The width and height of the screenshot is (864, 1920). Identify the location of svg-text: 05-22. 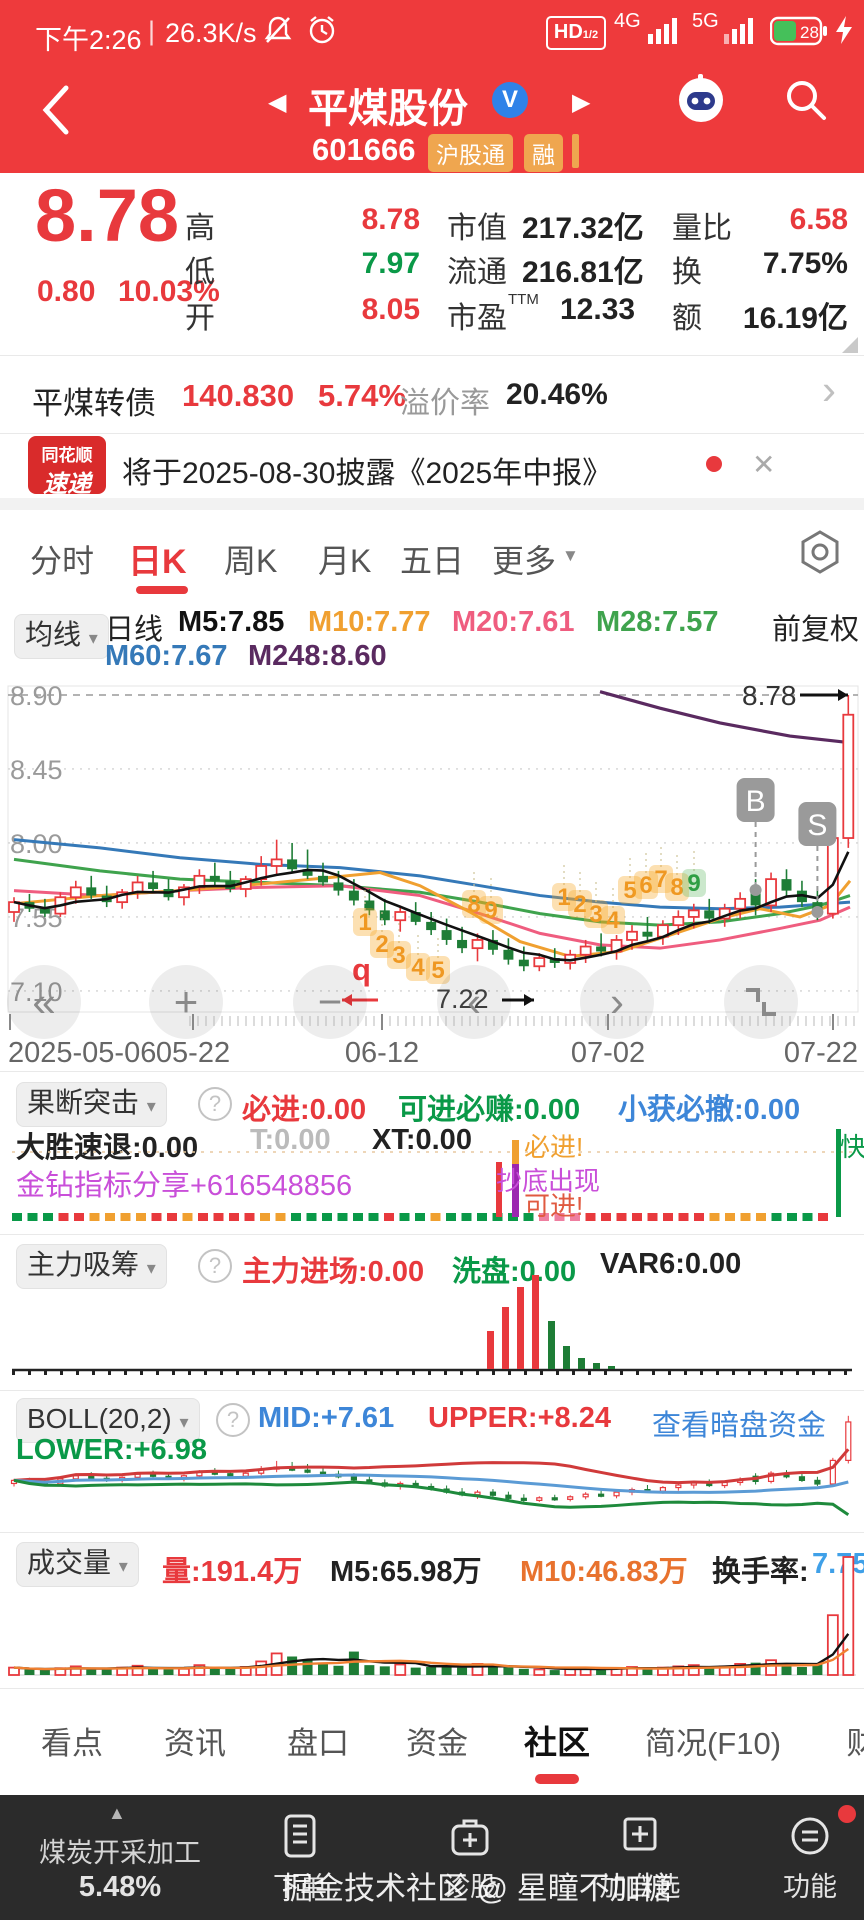
(193, 1053).